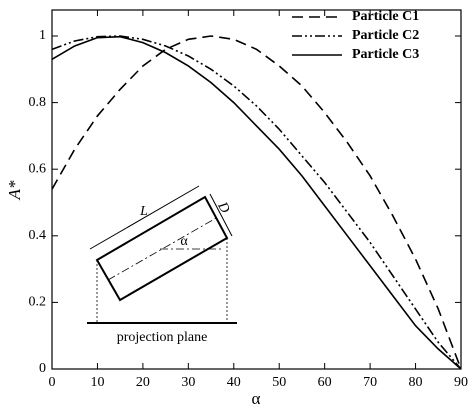 The image size is (474, 412). I want to click on inset-label: D, so click(223, 207).